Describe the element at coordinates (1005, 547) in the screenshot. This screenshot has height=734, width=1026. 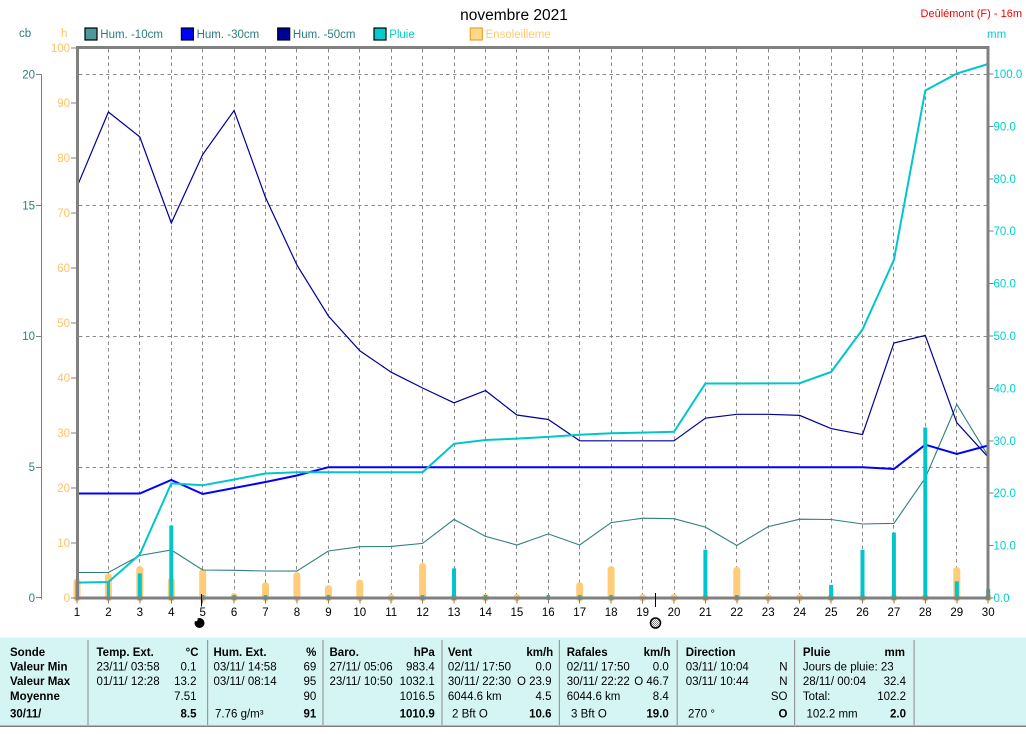
I see `svg-text: 10.0` at that location.